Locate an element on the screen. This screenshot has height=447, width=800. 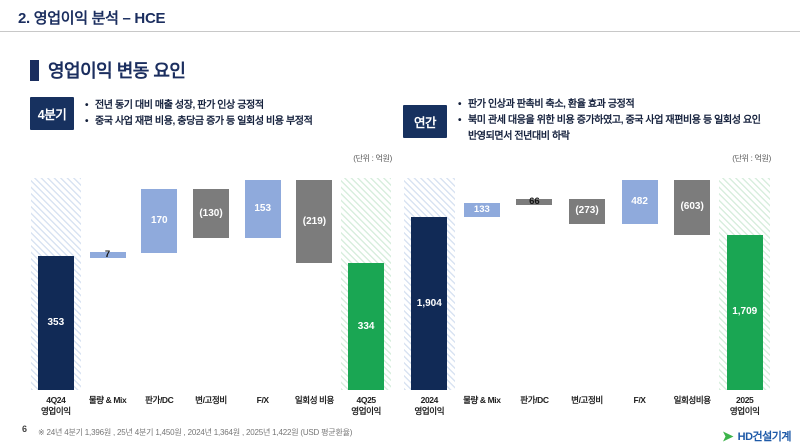
bar-value-label: 170 is located at coordinates (159, 221).